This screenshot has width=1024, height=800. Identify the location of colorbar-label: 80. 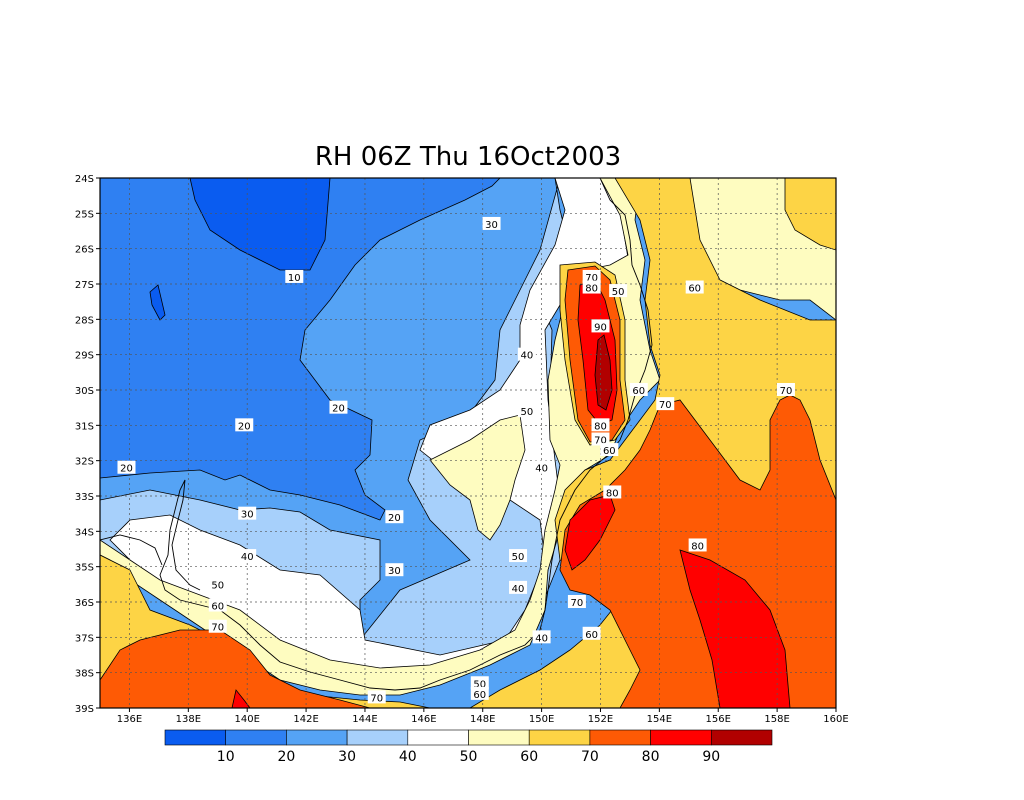
(651, 757).